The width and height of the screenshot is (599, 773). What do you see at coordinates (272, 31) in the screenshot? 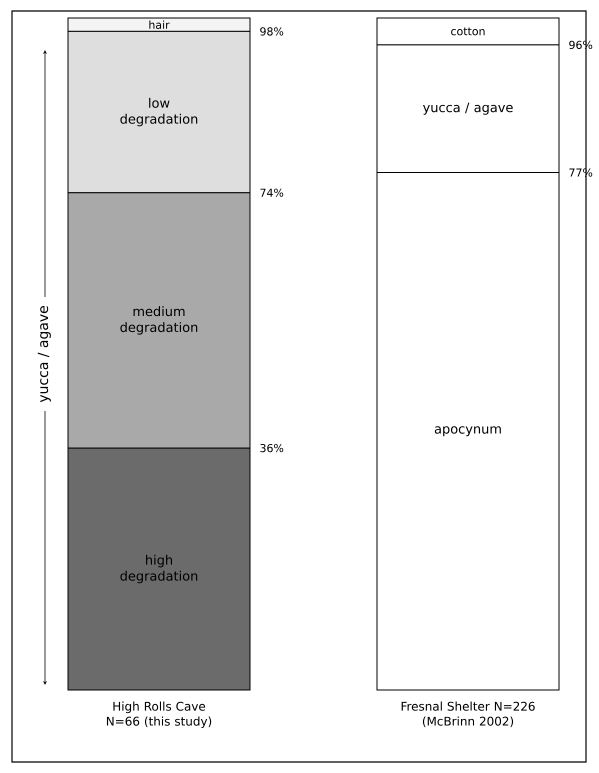
I see `y-tick-label: 98%` at bounding box center [272, 31].